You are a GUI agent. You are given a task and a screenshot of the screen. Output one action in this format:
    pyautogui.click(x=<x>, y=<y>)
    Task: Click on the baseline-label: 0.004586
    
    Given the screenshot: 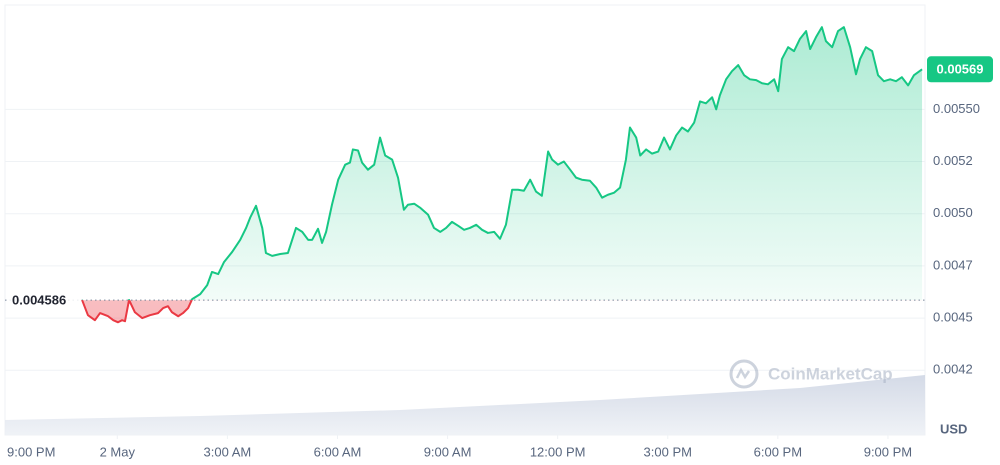 What is the action you would take?
    pyautogui.click(x=39, y=300)
    